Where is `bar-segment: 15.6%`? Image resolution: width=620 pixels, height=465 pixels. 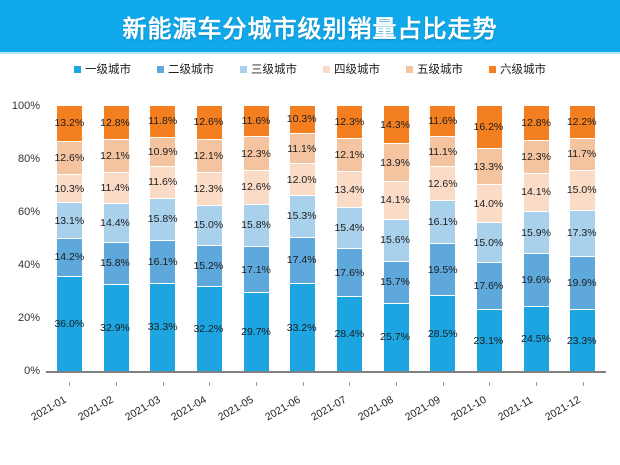
bar-segment: 15.6% is located at coordinates (395, 239).